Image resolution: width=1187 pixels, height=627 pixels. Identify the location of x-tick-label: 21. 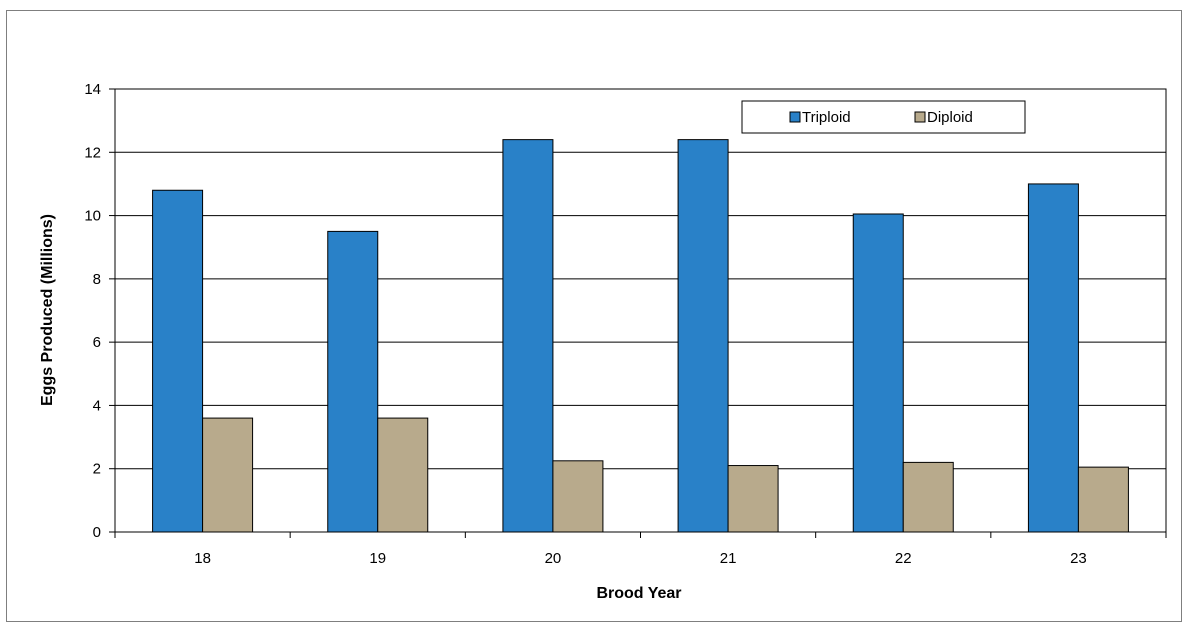
(728, 558).